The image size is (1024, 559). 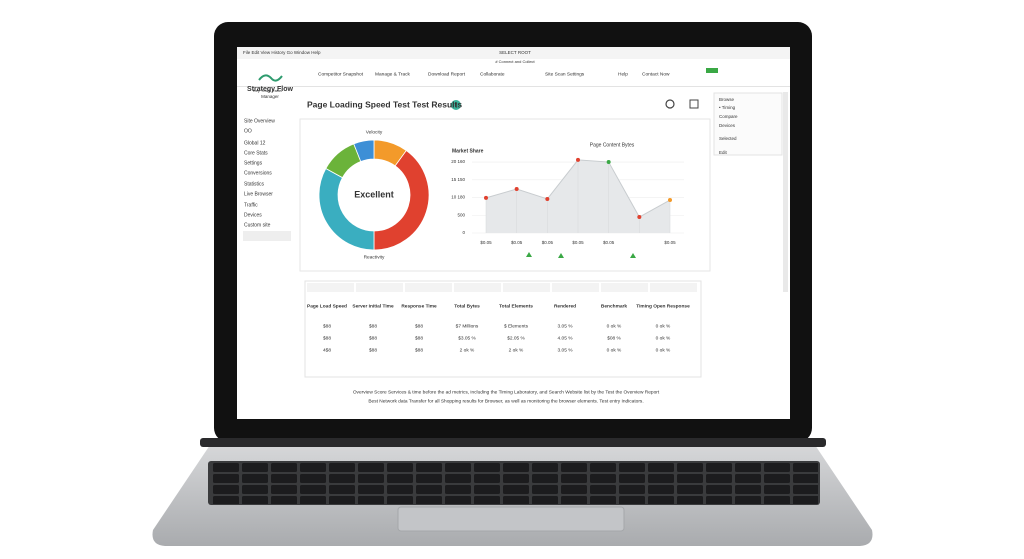 I want to click on toolbar-tab: Help, so click(x=623, y=74).